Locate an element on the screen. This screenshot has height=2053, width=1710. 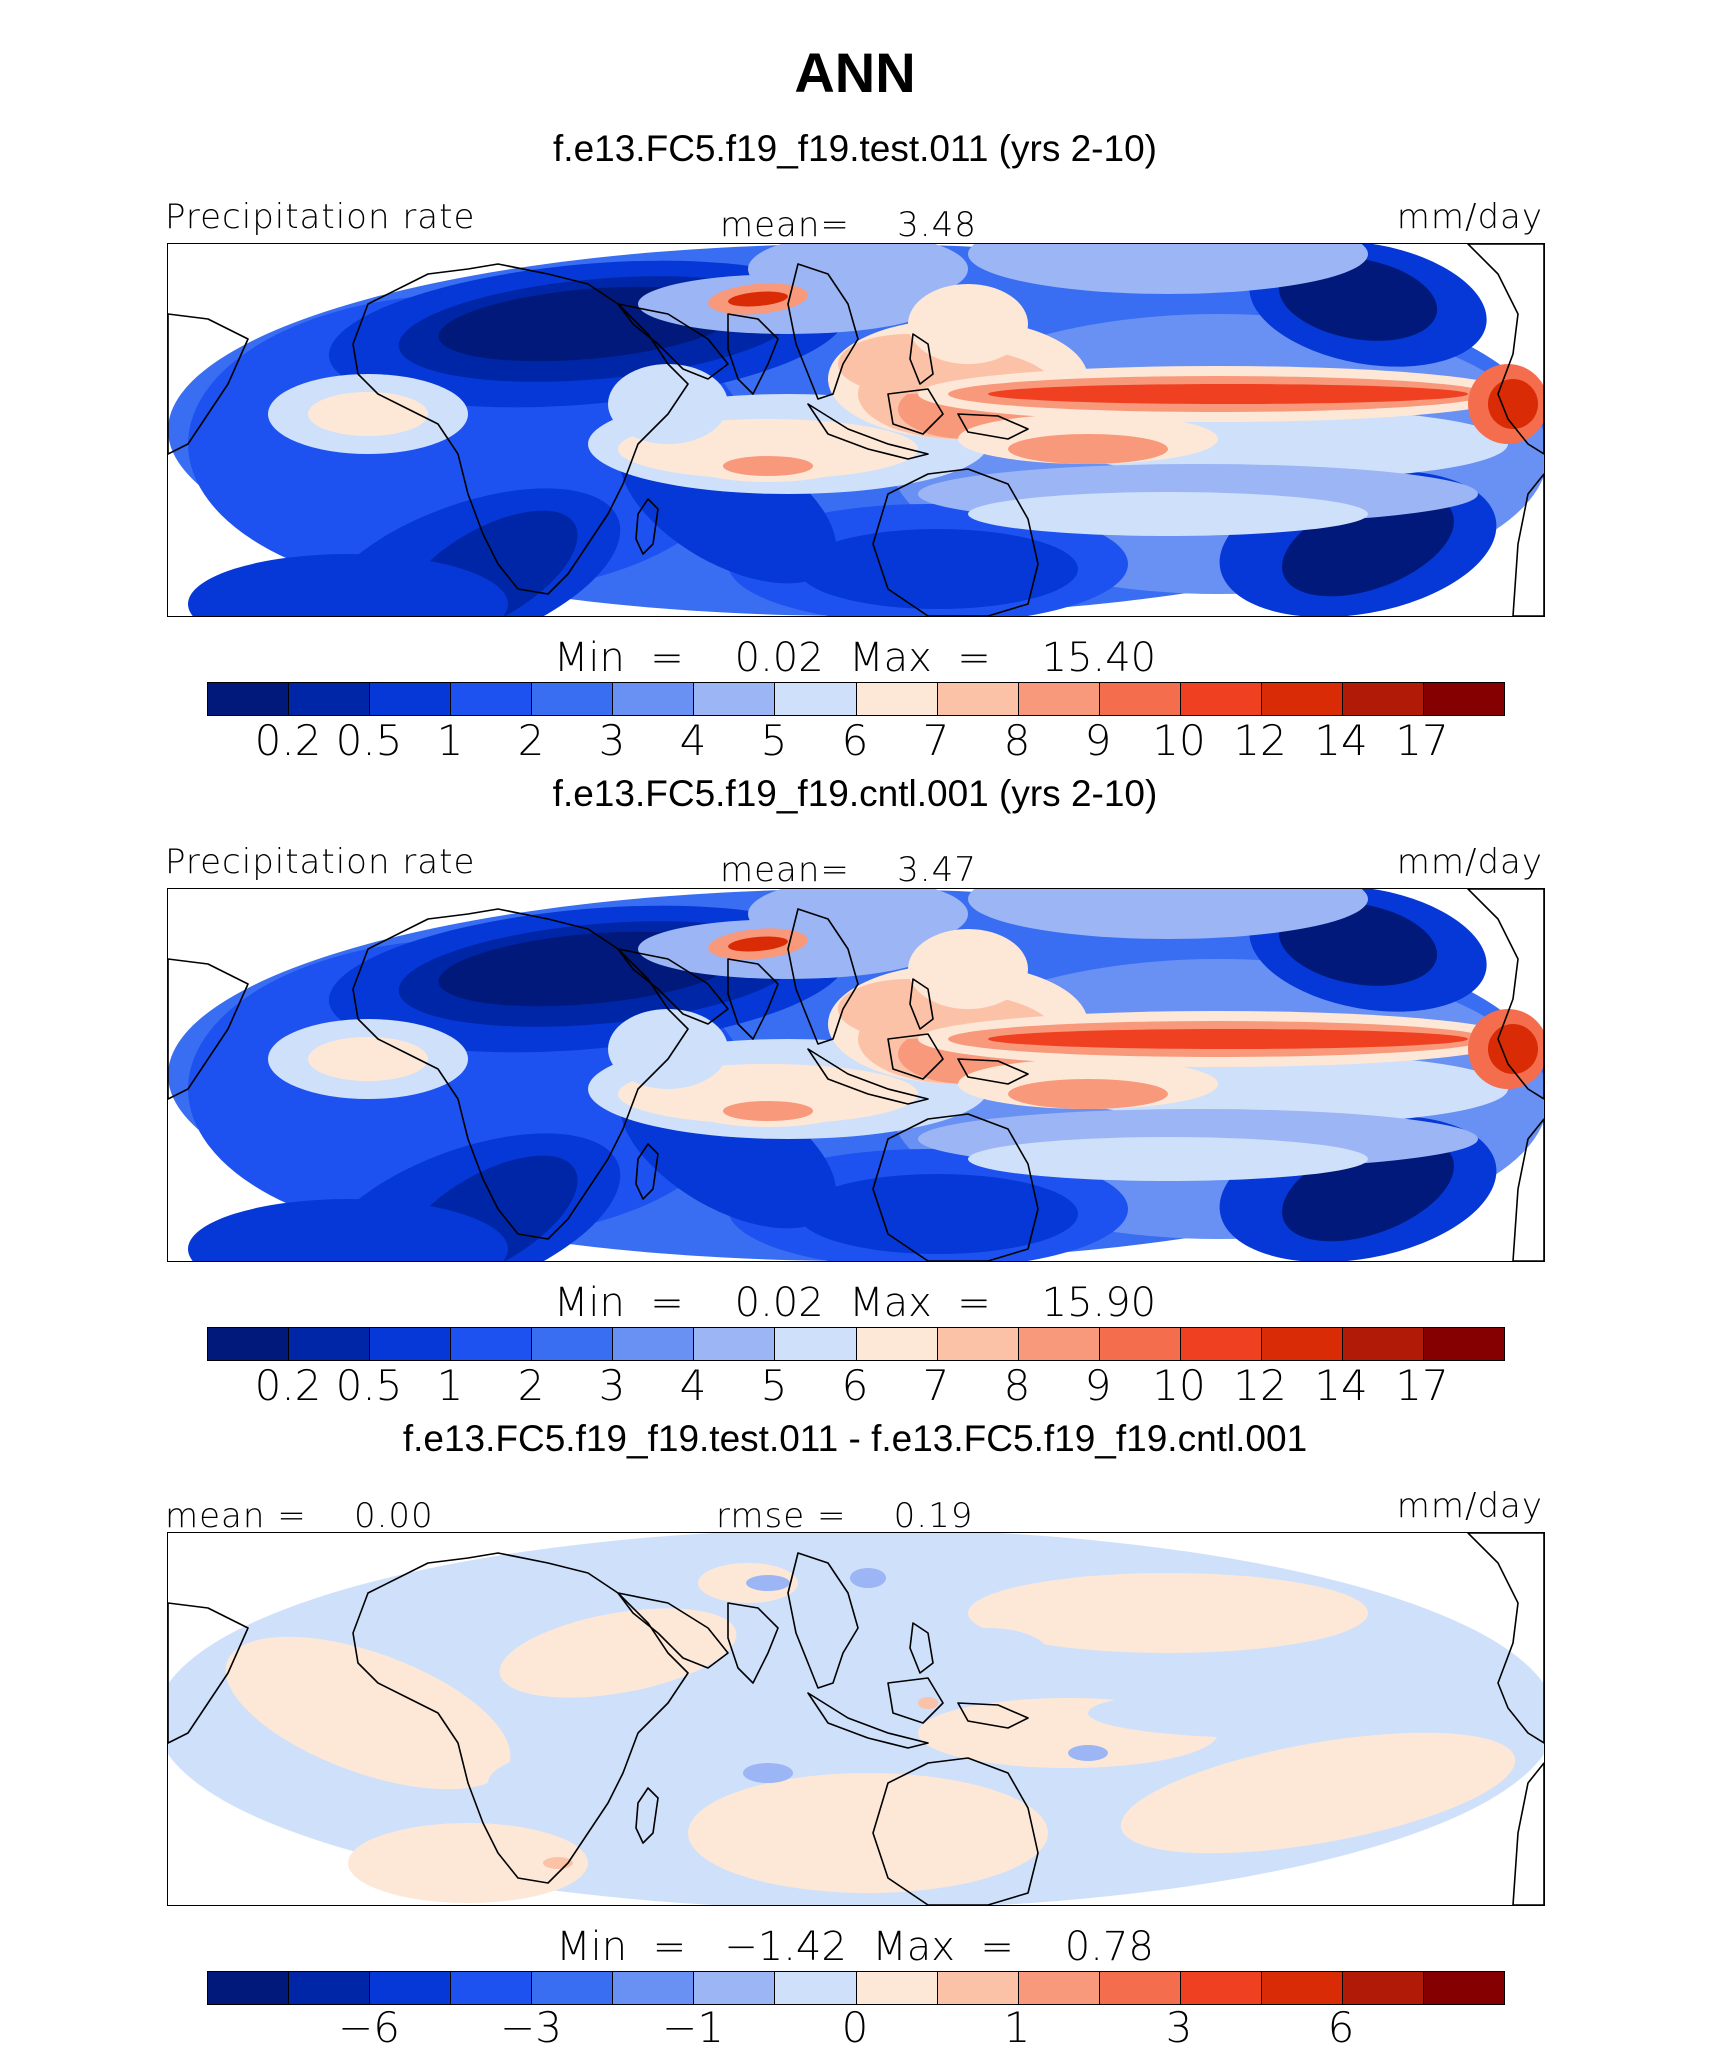
panel-1-units-label: mm/day is located at coordinates (1469, 217).